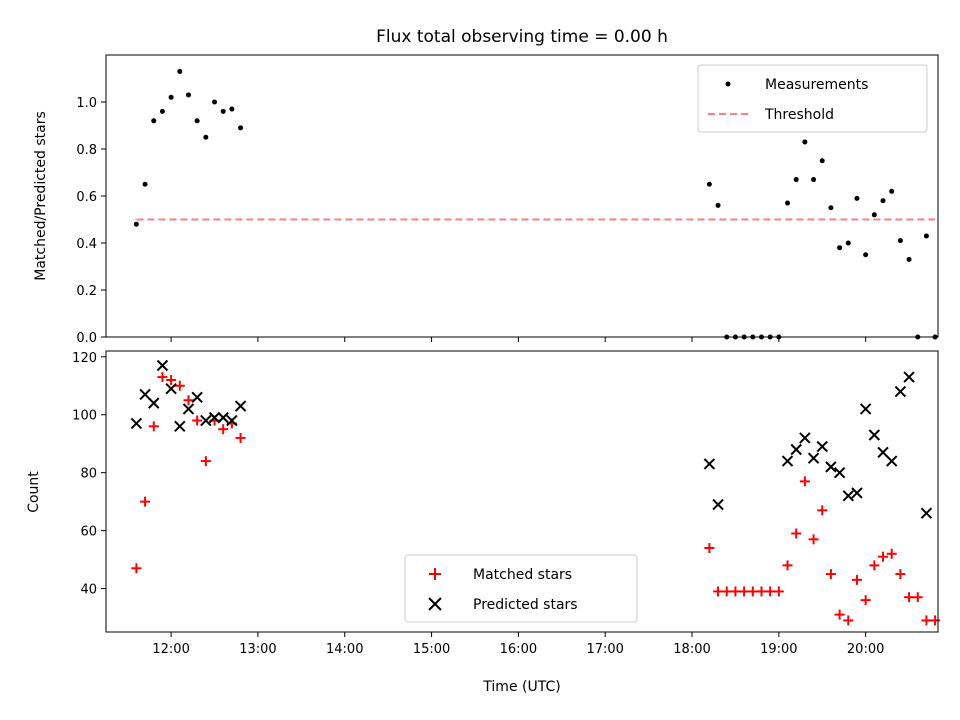 This screenshot has width=960, height=720. I want to click on legend-measurements-label: Measurements, so click(816, 85).